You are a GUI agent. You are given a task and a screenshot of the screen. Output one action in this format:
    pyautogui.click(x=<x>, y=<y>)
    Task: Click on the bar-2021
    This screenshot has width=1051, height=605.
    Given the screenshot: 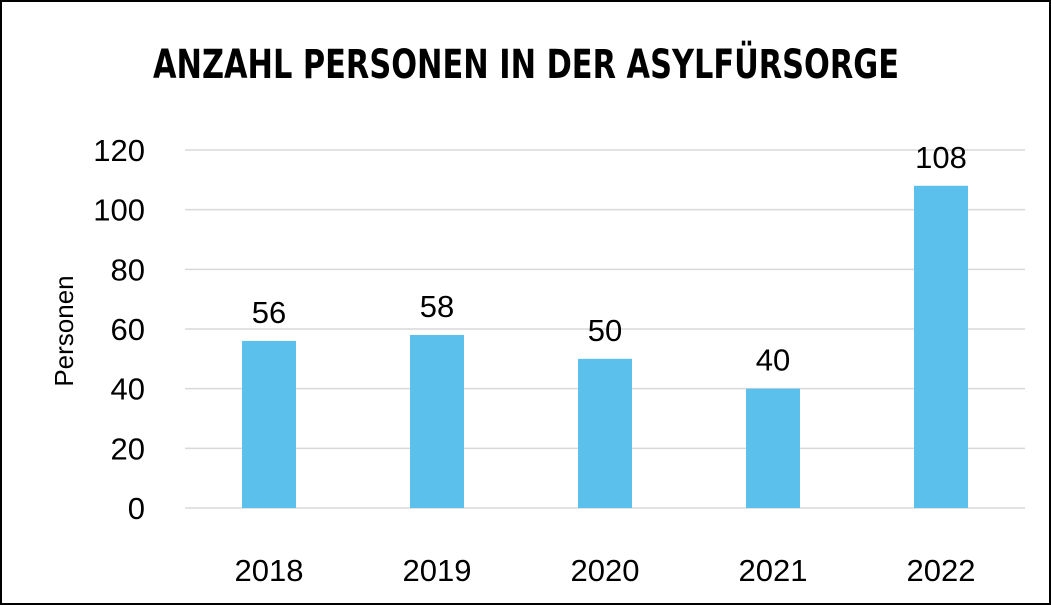 What is the action you would take?
    pyautogui.click(x=773, y=448)
    